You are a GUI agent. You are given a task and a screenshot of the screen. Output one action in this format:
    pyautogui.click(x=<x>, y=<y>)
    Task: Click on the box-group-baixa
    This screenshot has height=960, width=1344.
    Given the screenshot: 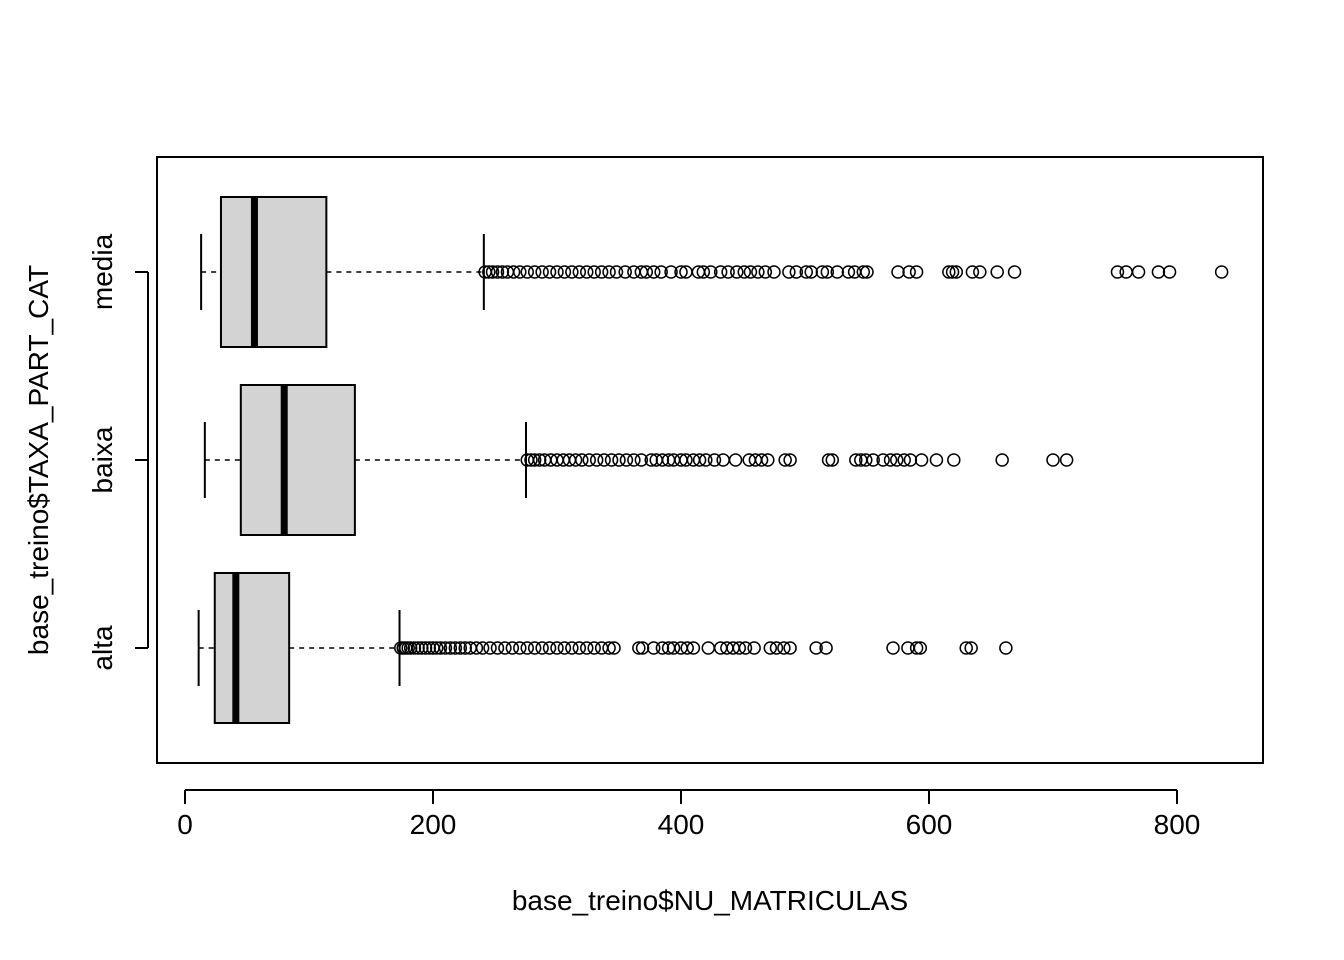 What is the action you would take?
    pyautogui.click(x=638, y=460)
    